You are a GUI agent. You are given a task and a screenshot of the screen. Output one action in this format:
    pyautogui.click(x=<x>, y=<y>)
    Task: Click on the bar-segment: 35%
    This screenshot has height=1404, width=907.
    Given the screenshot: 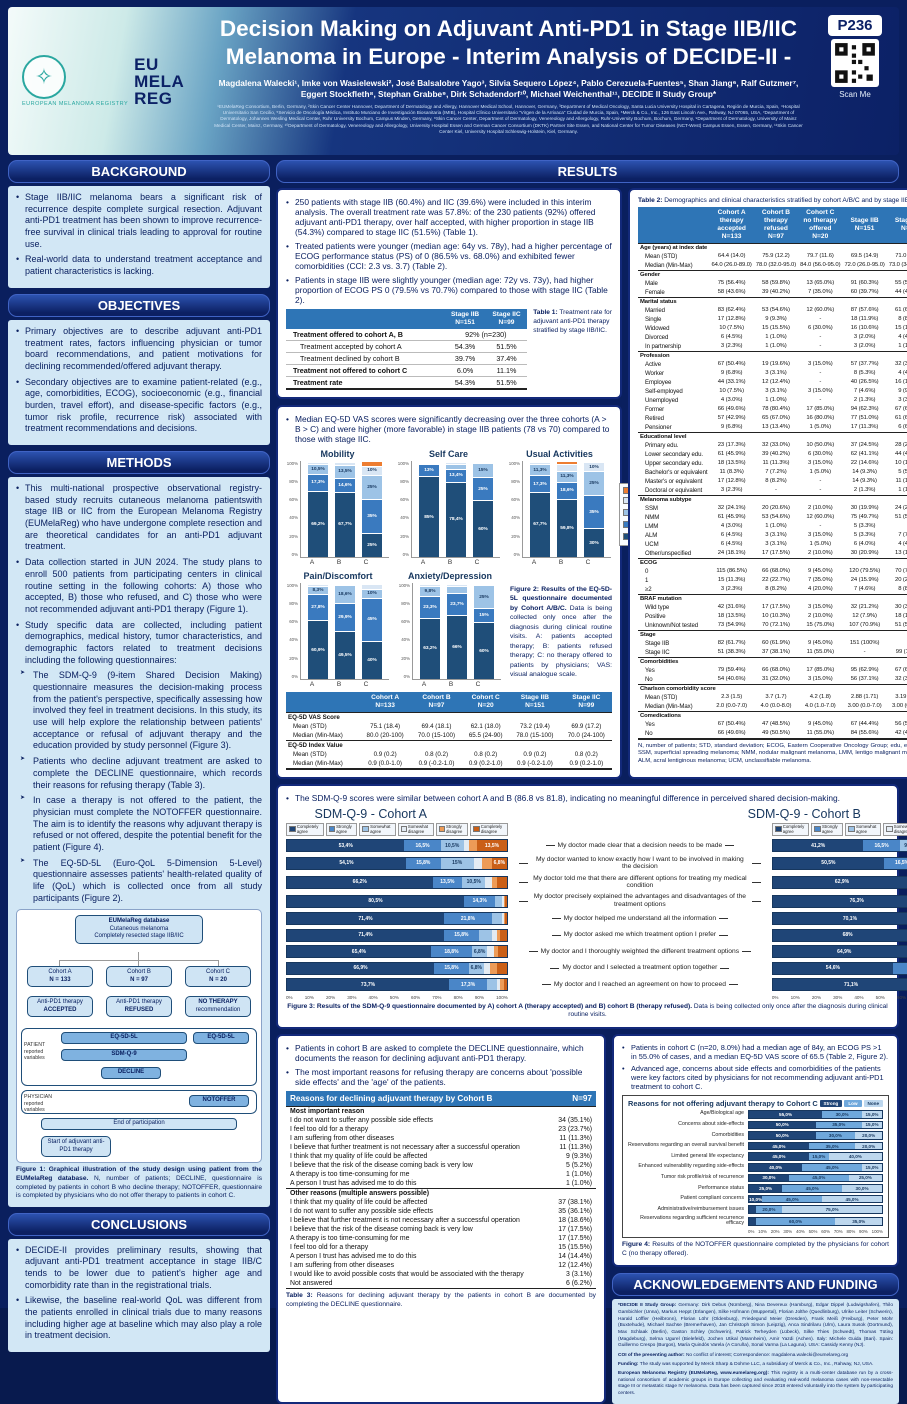 What is the action you would take?
    pyautogui.click(x=372, y=516)
    